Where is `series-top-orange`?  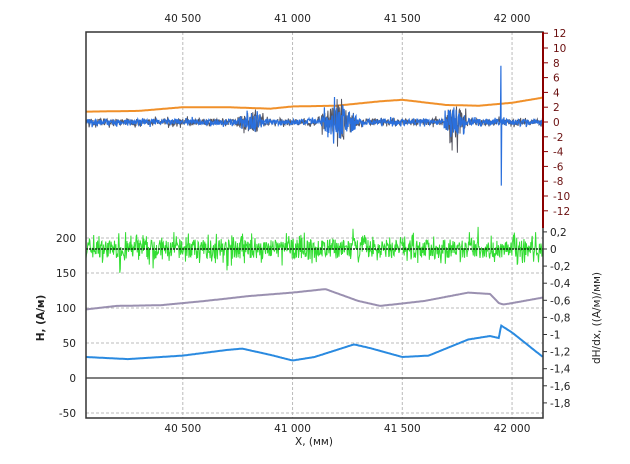 series-top-orange is located at coordinates (314, 104).